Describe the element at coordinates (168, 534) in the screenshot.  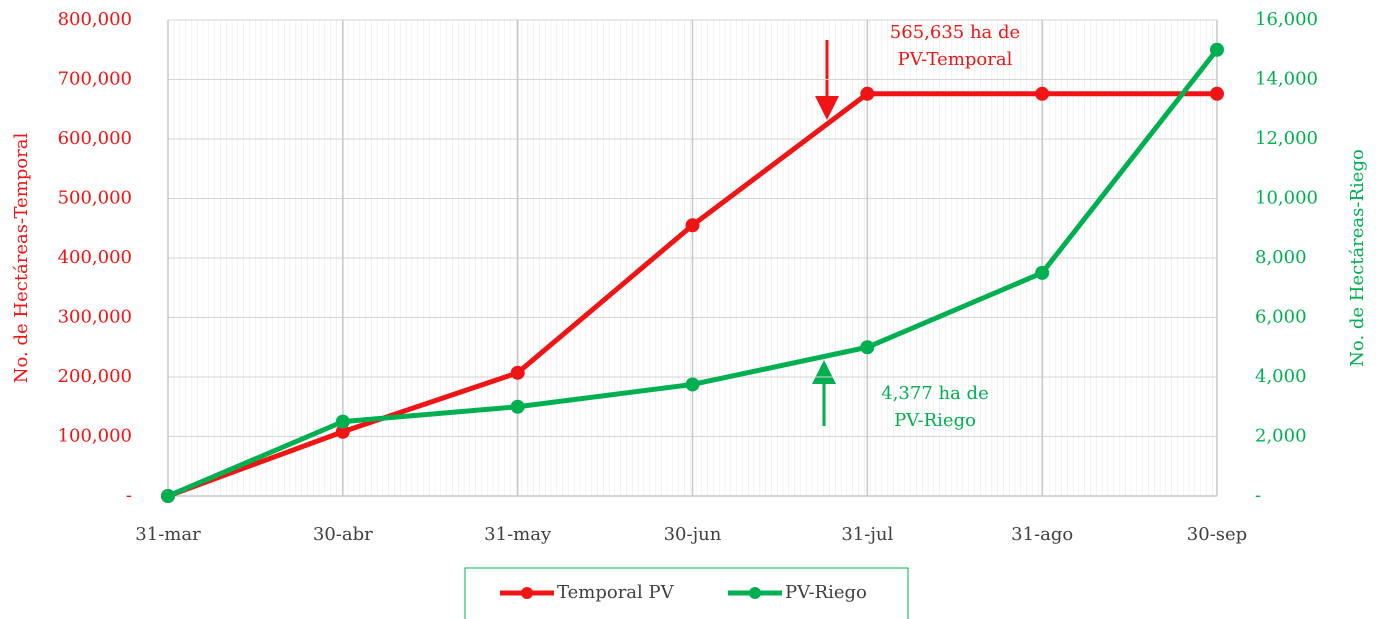
I see `x-tick-label: 31-mar` at that location.